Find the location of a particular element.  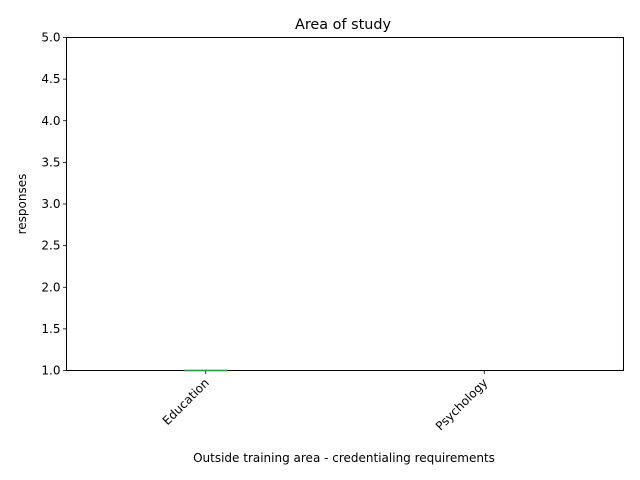

y-tick-label: 2.0 is located at coordinates (50, 287).